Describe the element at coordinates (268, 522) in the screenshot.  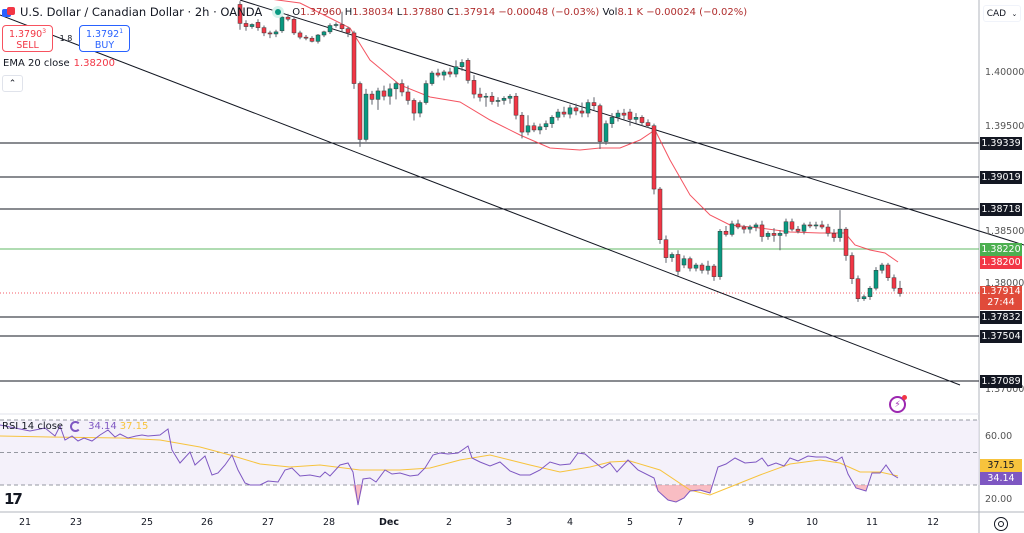
I see `time-tick-label: 27` at that location.